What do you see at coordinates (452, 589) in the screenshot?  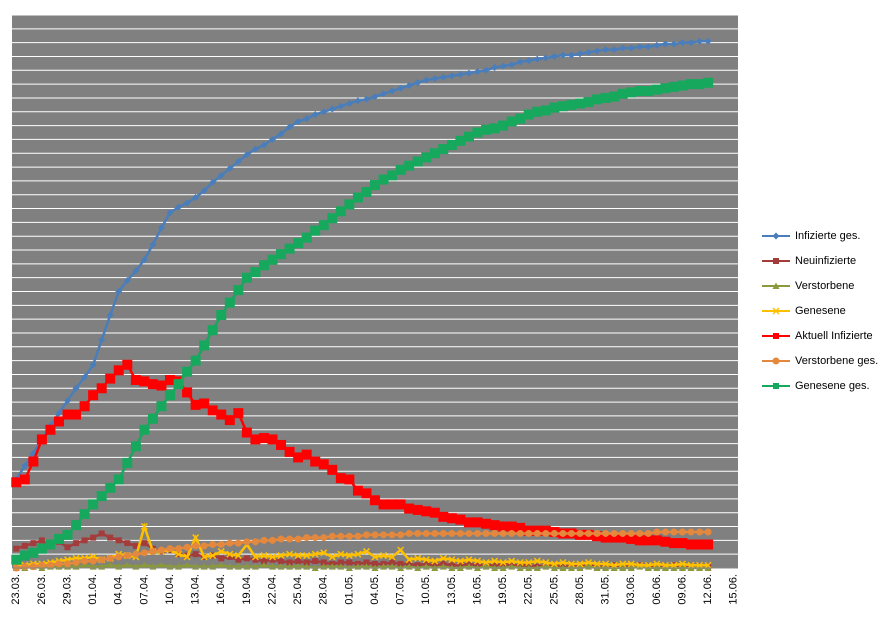 I see `x-tick-label: 13.05.` at bounding box center [452, 589].